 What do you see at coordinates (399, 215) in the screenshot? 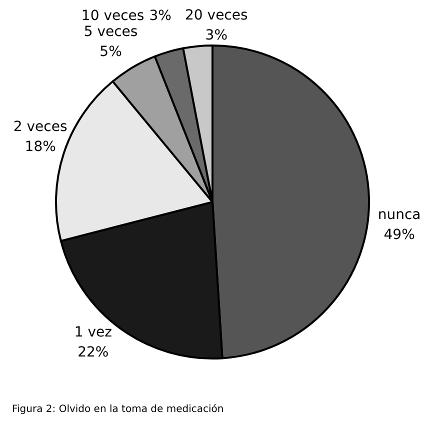
I see `slice-label: nunca` at bounding box center [399, 215].